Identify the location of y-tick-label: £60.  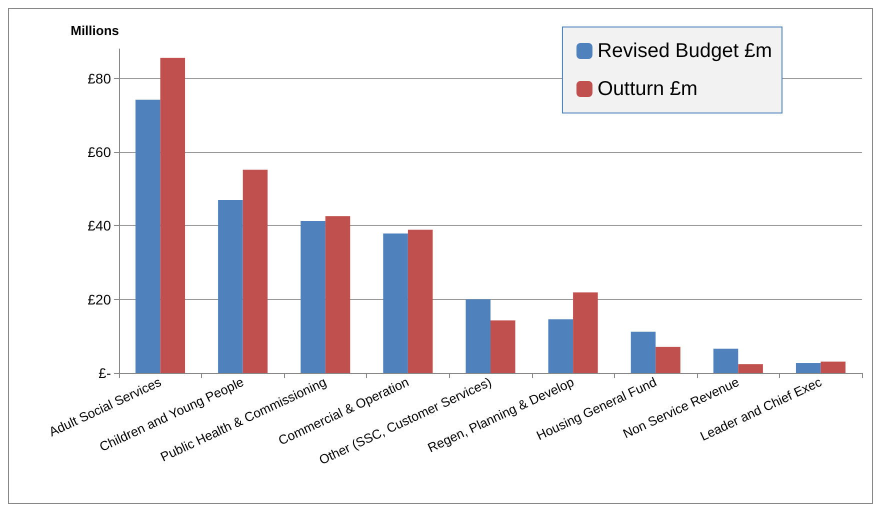
(100, 152).